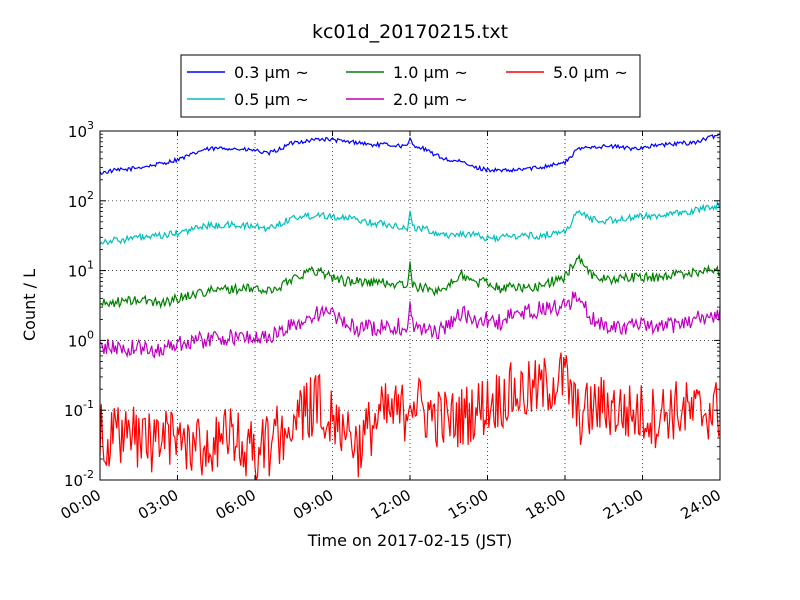  I want to click on legend-label: 1.0 μm ~, so click(430, 72).